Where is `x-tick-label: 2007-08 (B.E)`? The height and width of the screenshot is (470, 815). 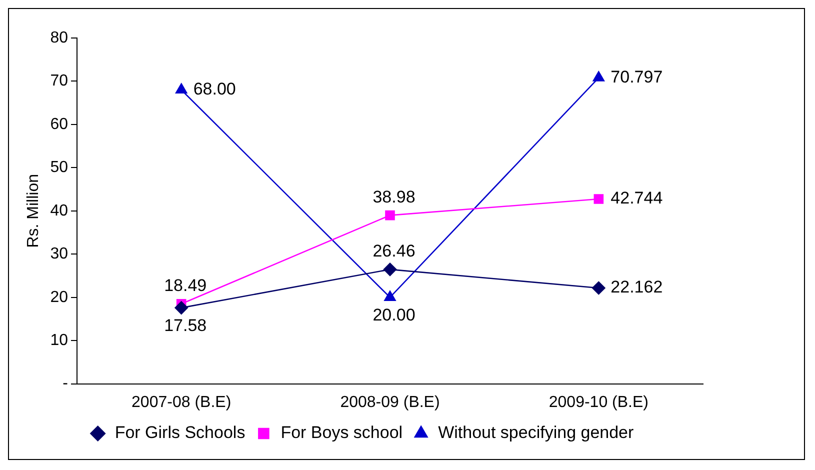
x-tick-label: 2007-08 (B.E) is located at coordinates (182, 402).